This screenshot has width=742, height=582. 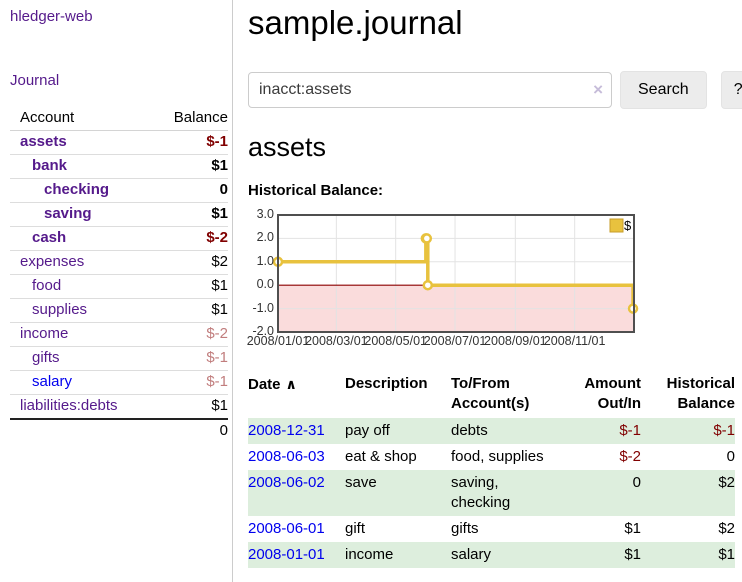 What do you see at coordinates (68, 213) in the screenshot?
I see `account-link-saving: saving` at bounding box center [68, 213].